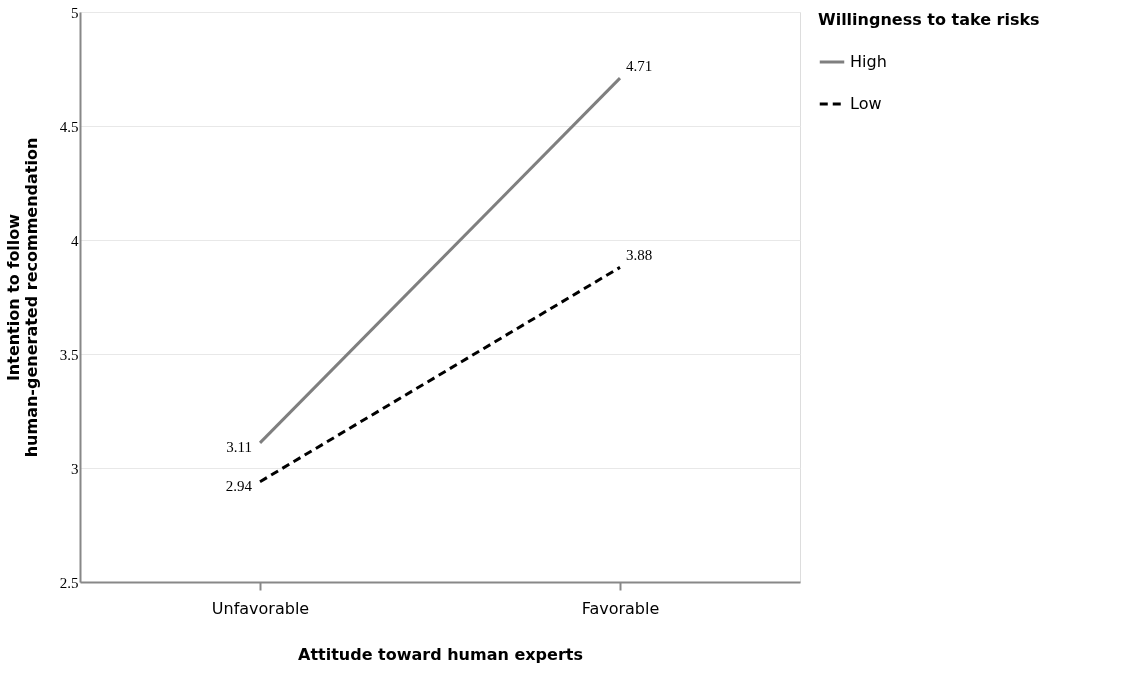  Describe the element at coordinates (260, 608) in the screenshot. I see `x-tick-label: Unfavorable` at that location.